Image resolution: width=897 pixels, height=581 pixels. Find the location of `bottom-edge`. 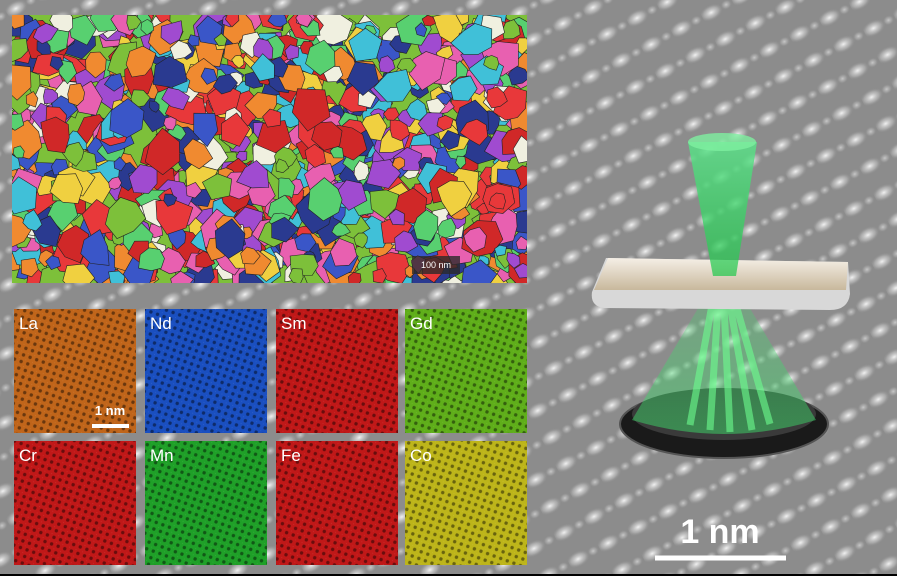

bottom-edge is located at coordinates (448, 578).